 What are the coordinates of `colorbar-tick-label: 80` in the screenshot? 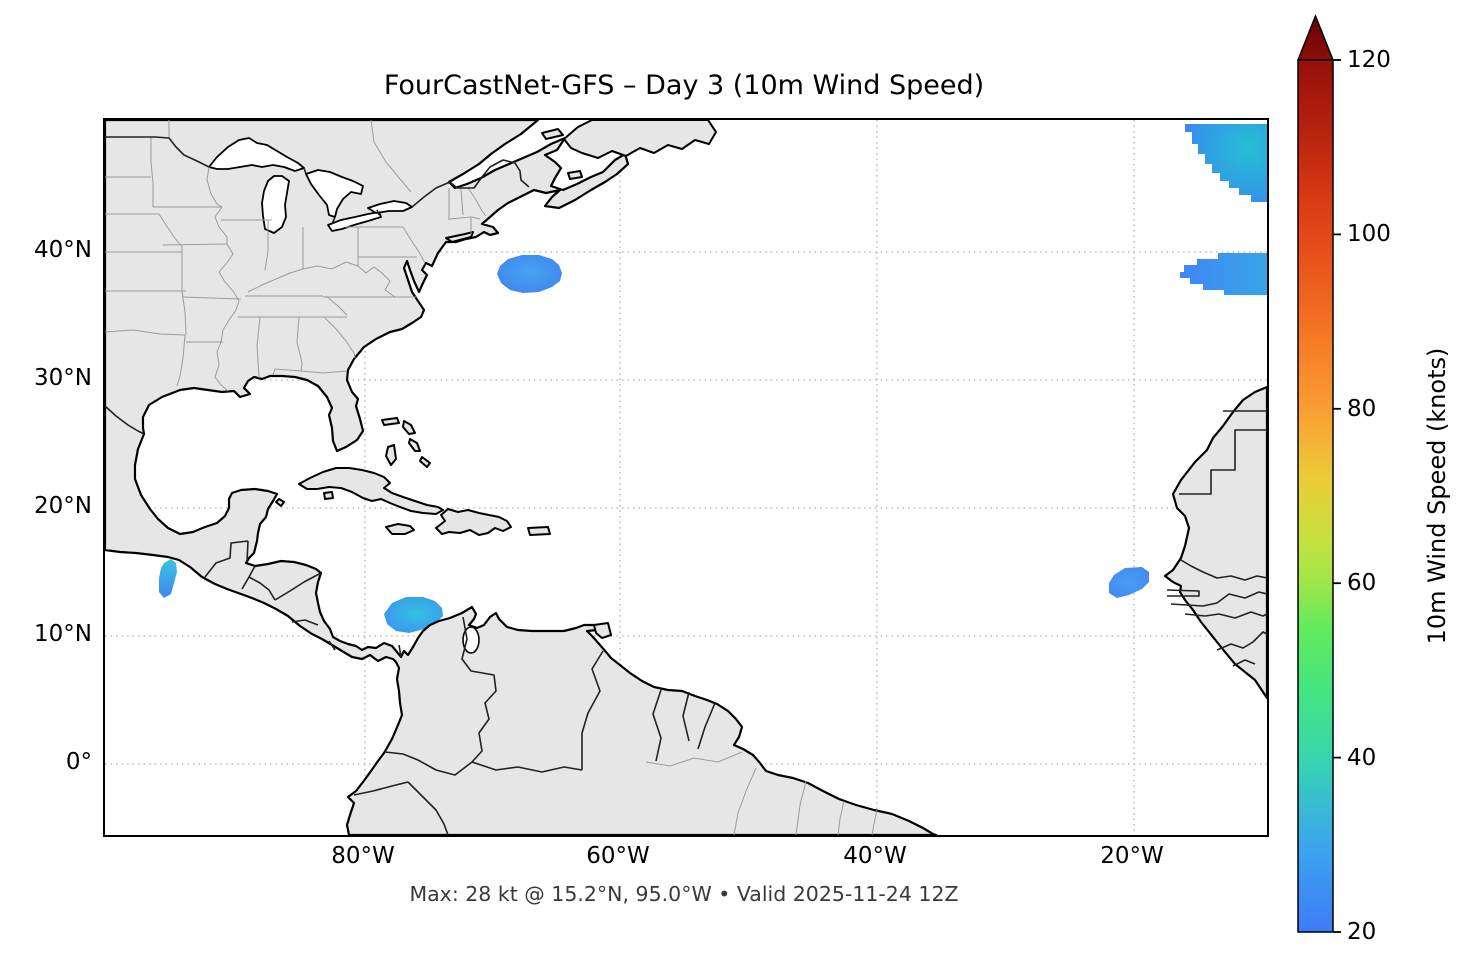 It's located at (1362, 409).